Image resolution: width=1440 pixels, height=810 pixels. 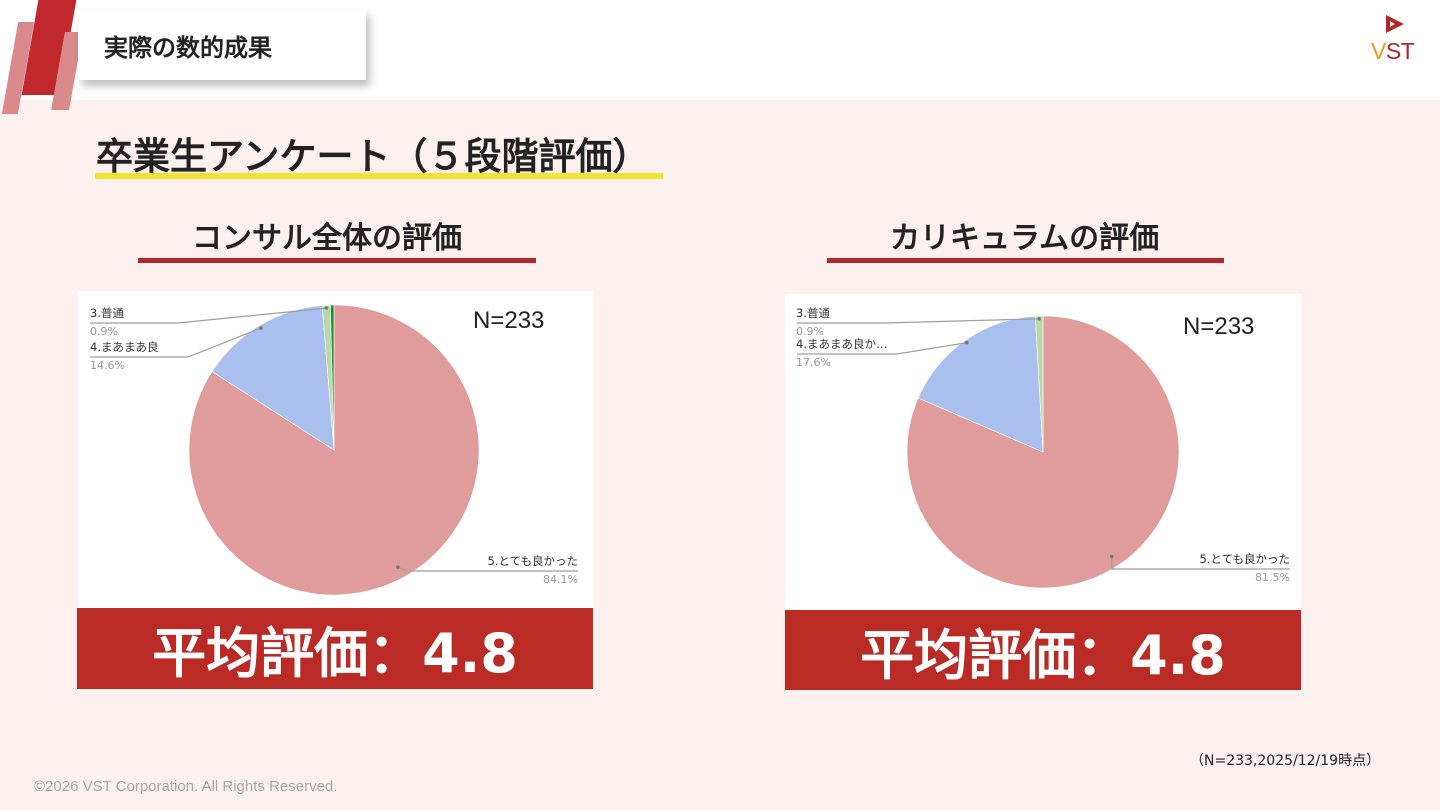 What do you see at coordinates (1272, 577) in the screenshot?
I see `slice-percent-label: 81.5%` at bounding box center [1272, 577].